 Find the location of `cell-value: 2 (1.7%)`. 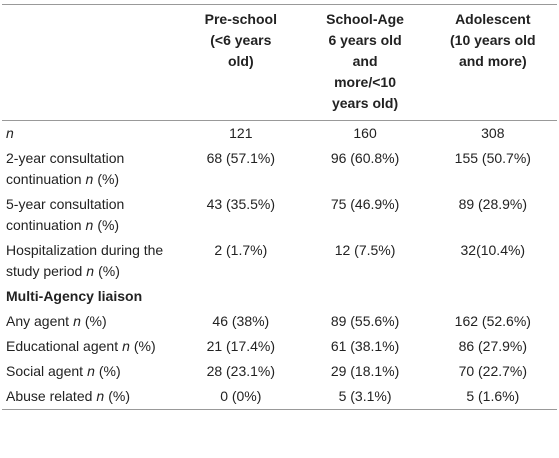

cell-value: 2 (1.7%) is located at coordinates (241, 250).